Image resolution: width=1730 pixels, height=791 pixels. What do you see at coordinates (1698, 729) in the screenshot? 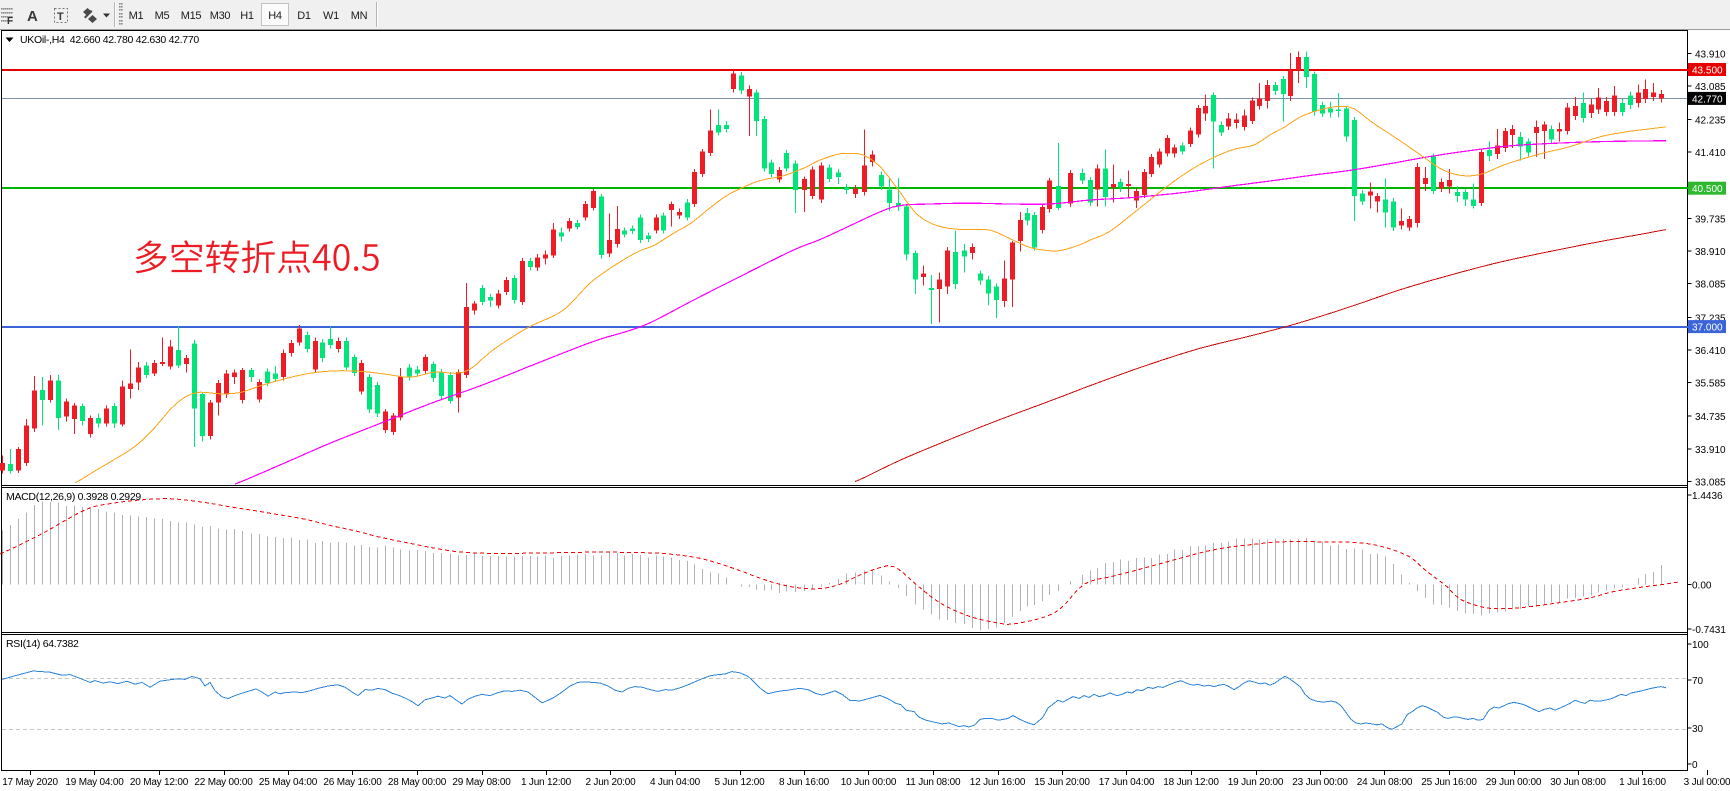
I see `svg-text: 30` at bounding box center [1698, 729].